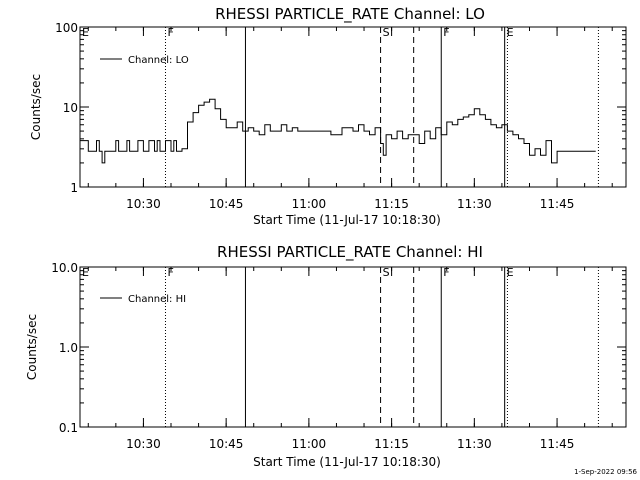  What do you see at coordinates (68, 428) in the screenshot?
I see `y-tick-label: 0.1` at bounding box center [68, 428].